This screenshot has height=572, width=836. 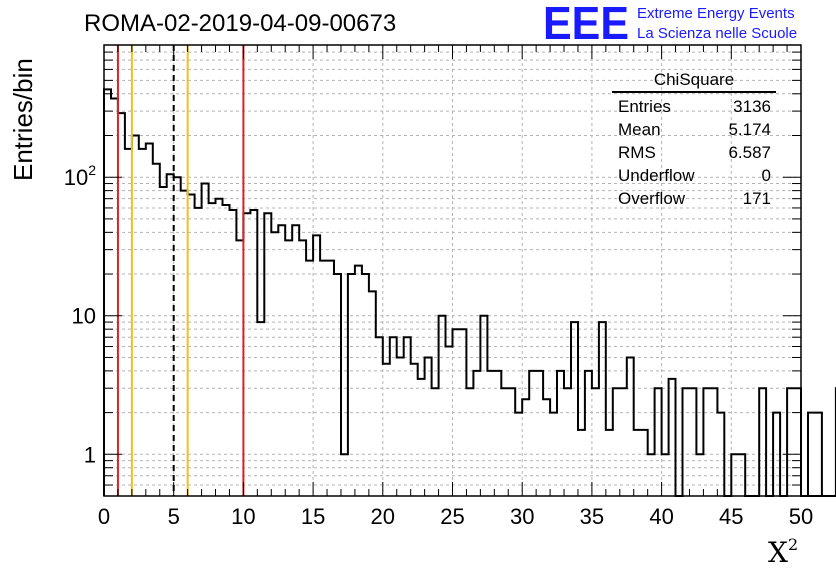 I want to click on stats-value: 6.587, so click(x=749, y=152).